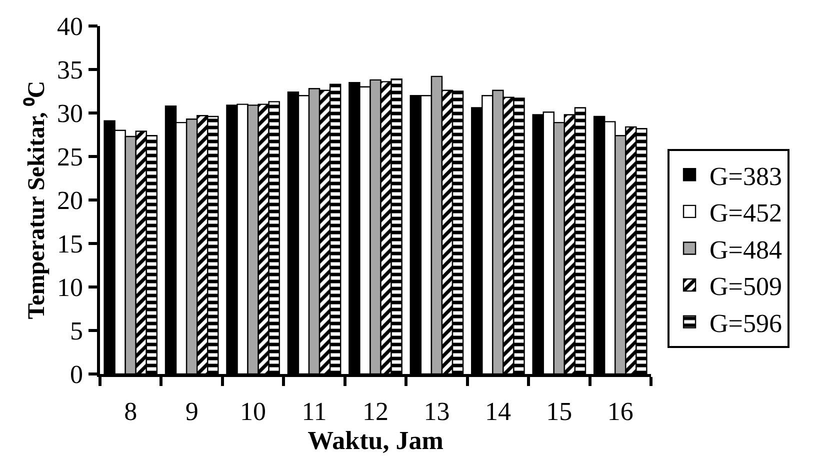 The height and width of the screenshot is (473, 823). What do you see at coordinates (70, 287) in the screenshot?
I see `y-tick-label: 10` at bounding box center [70, 287].